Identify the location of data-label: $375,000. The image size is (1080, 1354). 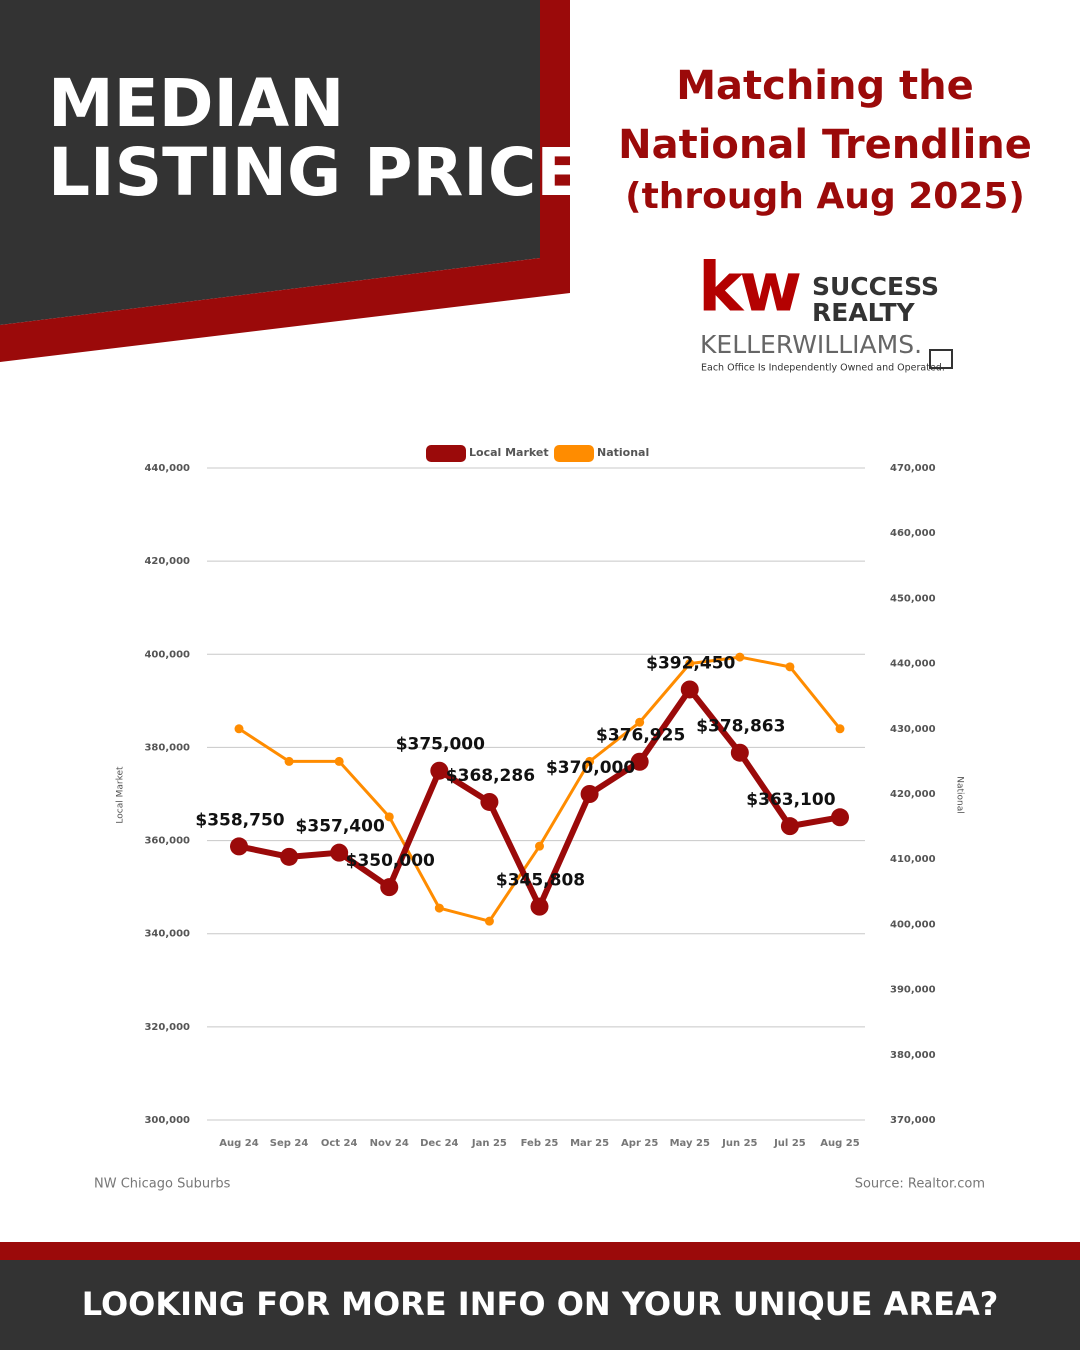
(440, 745).